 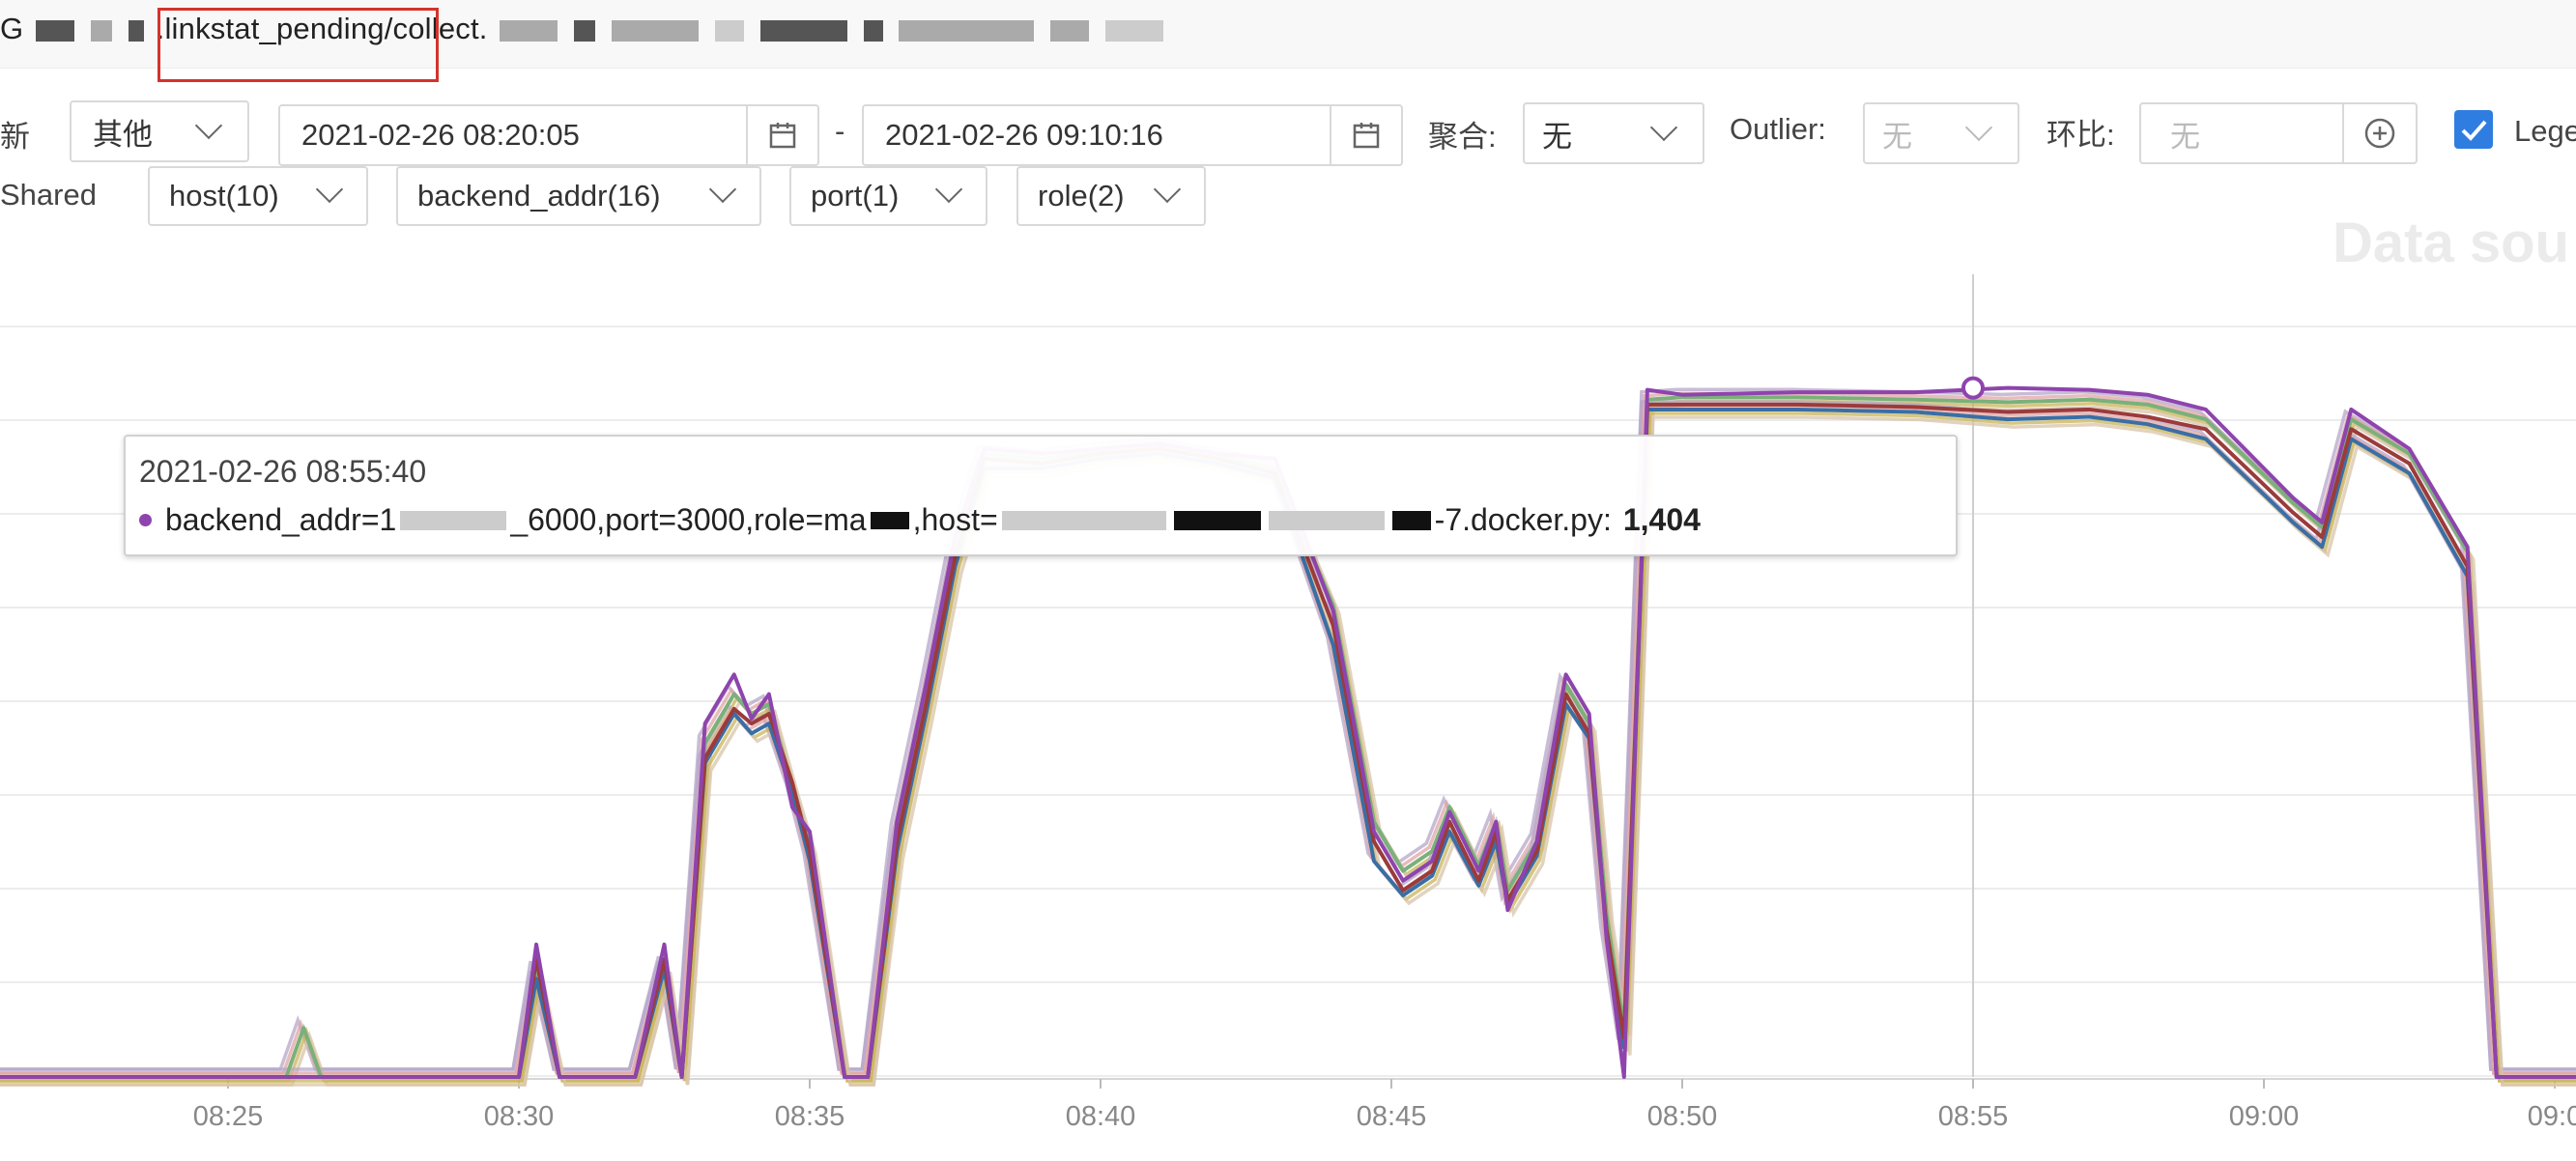 What do you see at coordinates (145, 520) in the screenshot?
I see `series-color-dot` at bounding box center [145, 520].